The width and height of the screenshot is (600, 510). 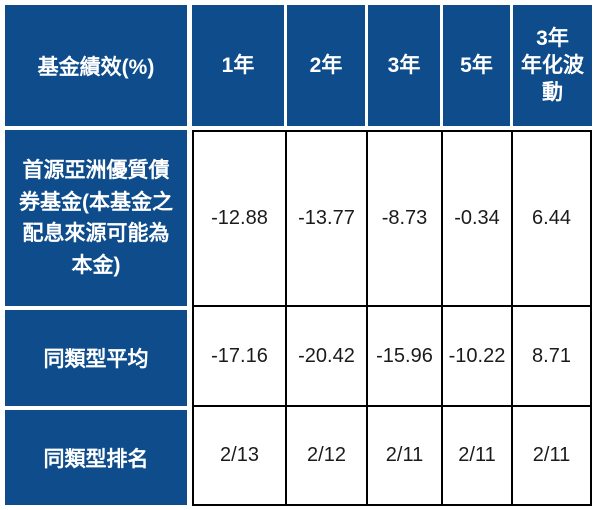 I want to click on row-label-category-rank: 同類型排名, so click(x=96, y=457).